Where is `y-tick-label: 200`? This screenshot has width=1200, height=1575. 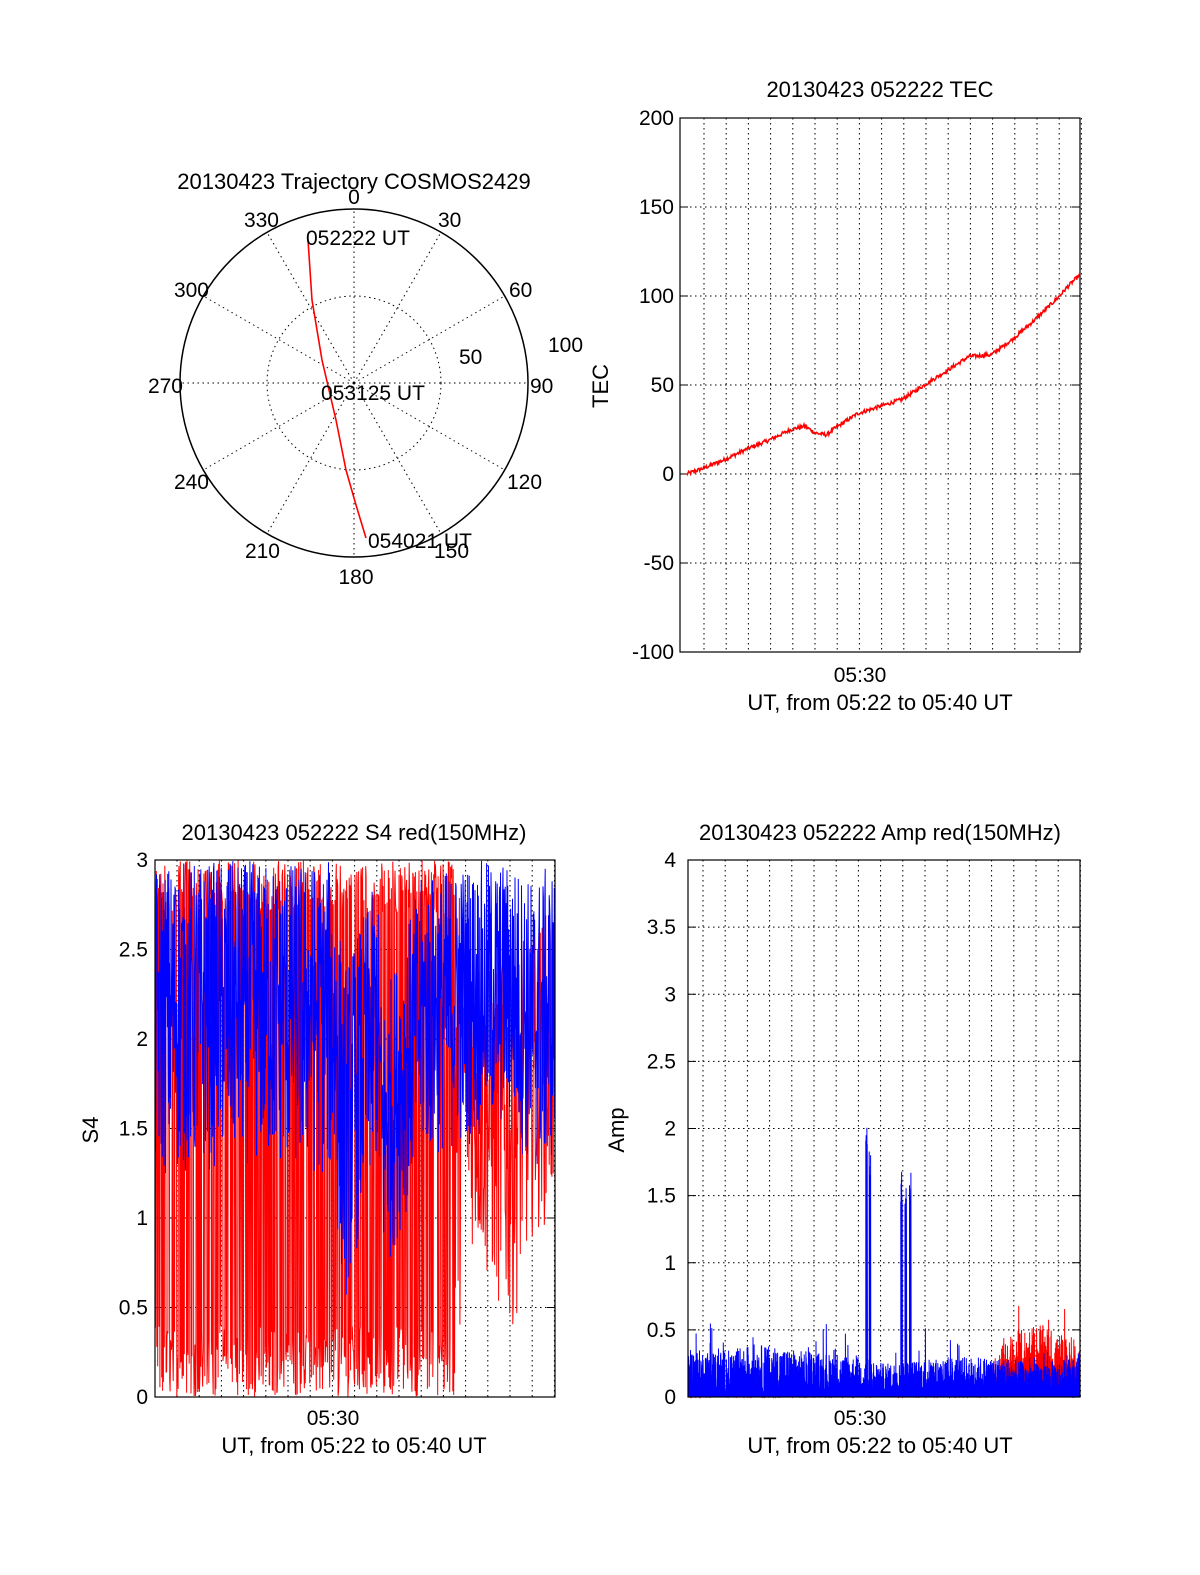 y-tick-label: 200 is located at coordinates (656, 118).